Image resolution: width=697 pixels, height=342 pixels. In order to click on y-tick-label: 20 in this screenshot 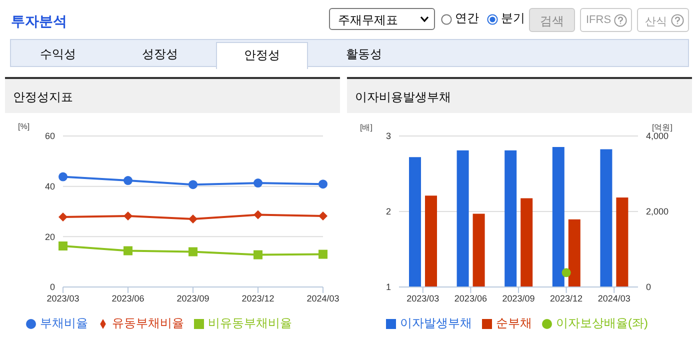, I will do `click(49, 237)`.